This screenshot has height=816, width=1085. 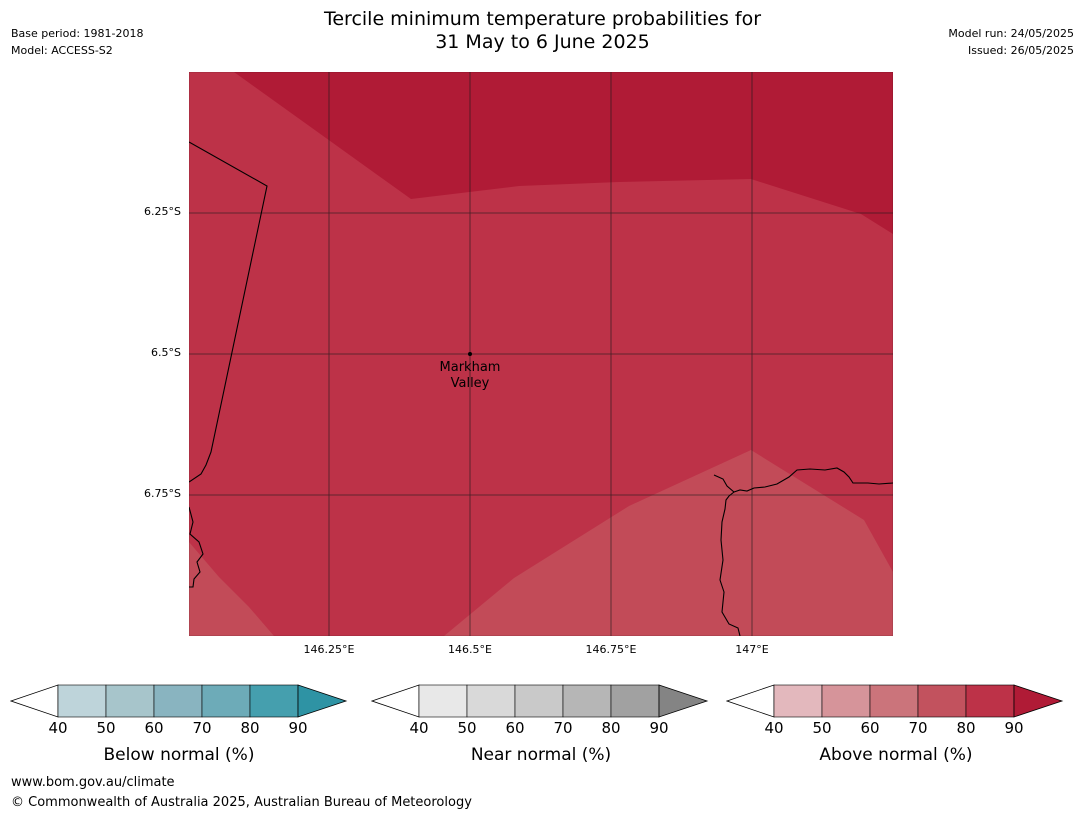 What do you see at coordinates (329, 649) in the screenshot?
I see `lon-label-146-25: 146.25°E` at bounding box center [329, 649].